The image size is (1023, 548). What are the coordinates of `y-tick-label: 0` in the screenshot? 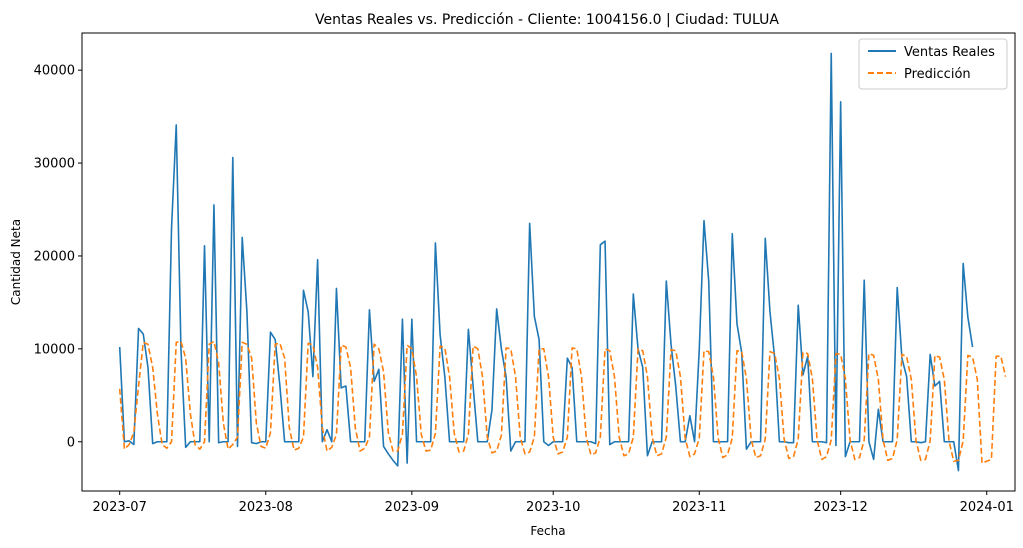 It's located at (71, 442).